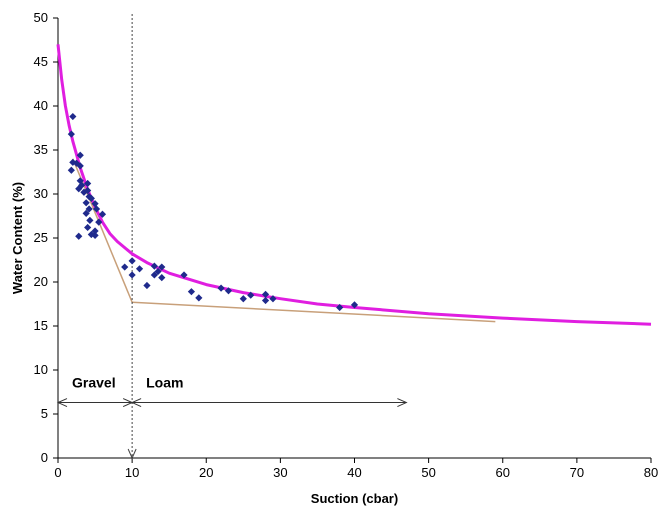 This screenshot has height=506, width=659. Describe the element at coordinates (132, 237) in the screenshot. I see `divider-line` at that location.